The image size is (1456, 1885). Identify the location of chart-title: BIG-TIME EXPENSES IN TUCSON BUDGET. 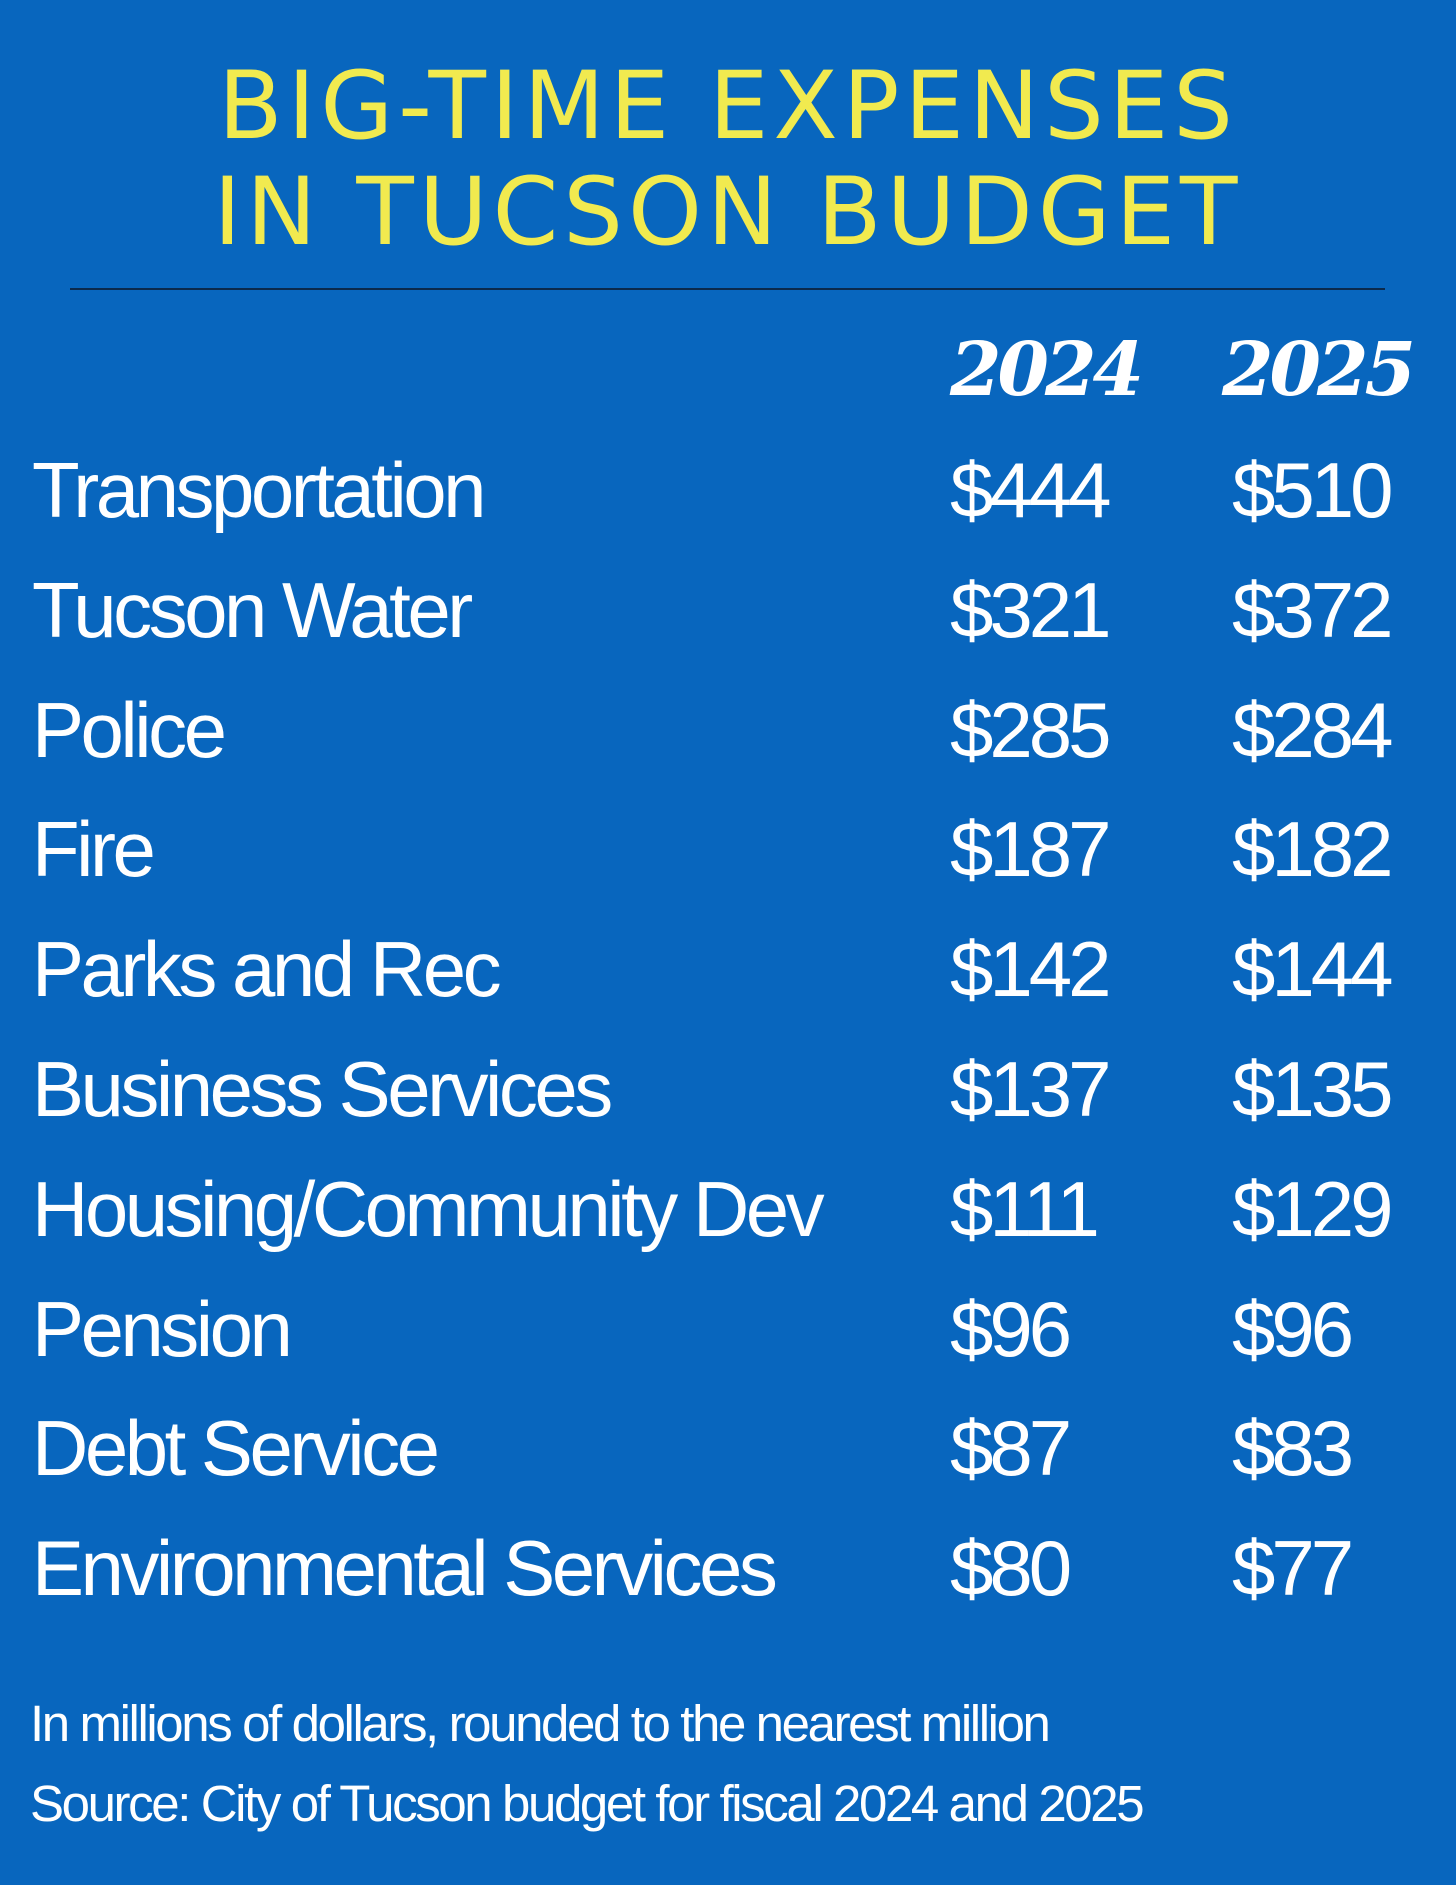
(728, 160).